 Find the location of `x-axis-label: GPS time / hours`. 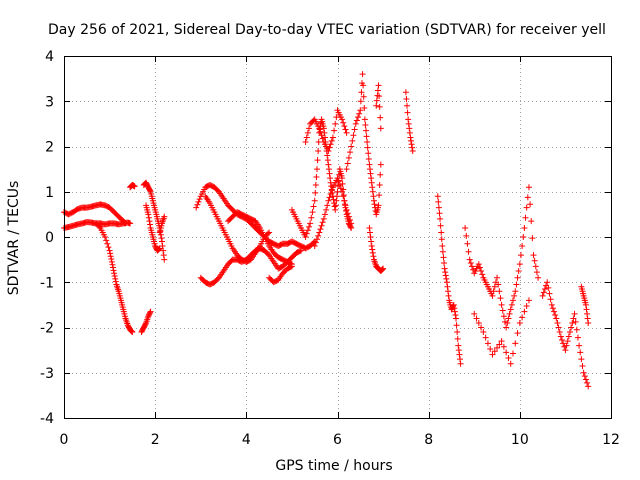

x-axis-label: GPS time / hours is located at coordinates (333, 466).